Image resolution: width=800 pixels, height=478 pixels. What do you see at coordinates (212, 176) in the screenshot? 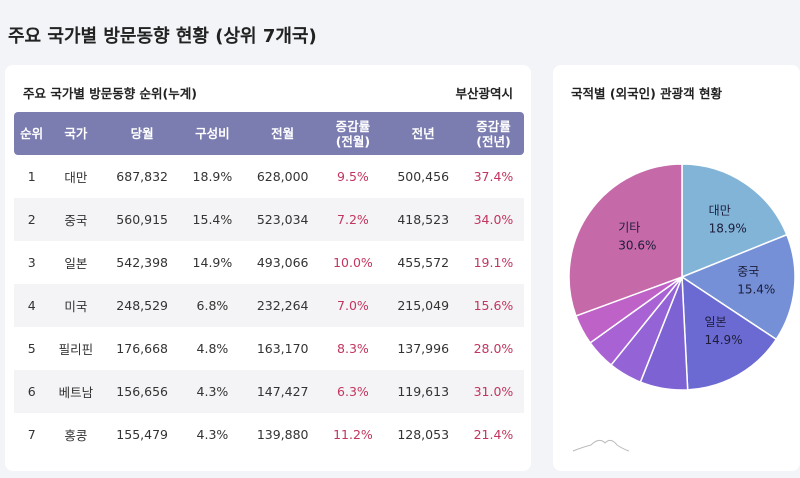
I see `table-cell: 18.9%` at bounding box center [212, 176].